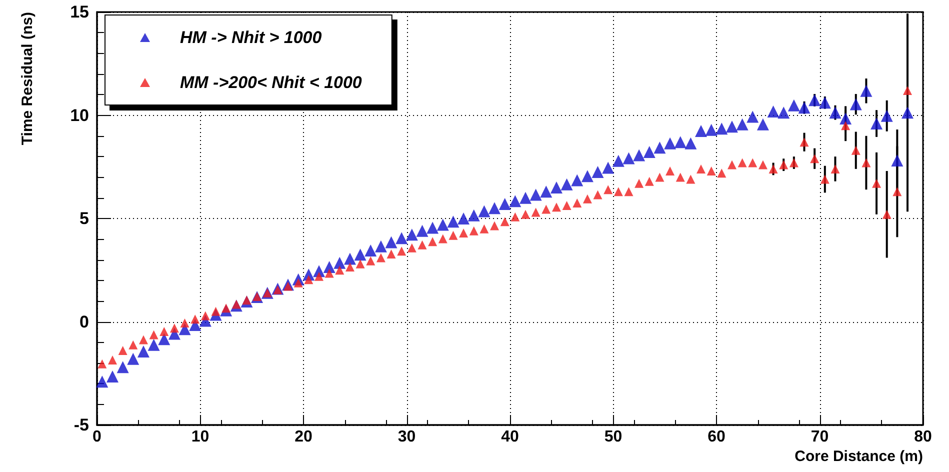 The width and height of the screenshot is (949, 472). Describe the element at coordinates (27, 79) in the screenshot. I see `y-axis-title: Time Residual (ns)` at that location.